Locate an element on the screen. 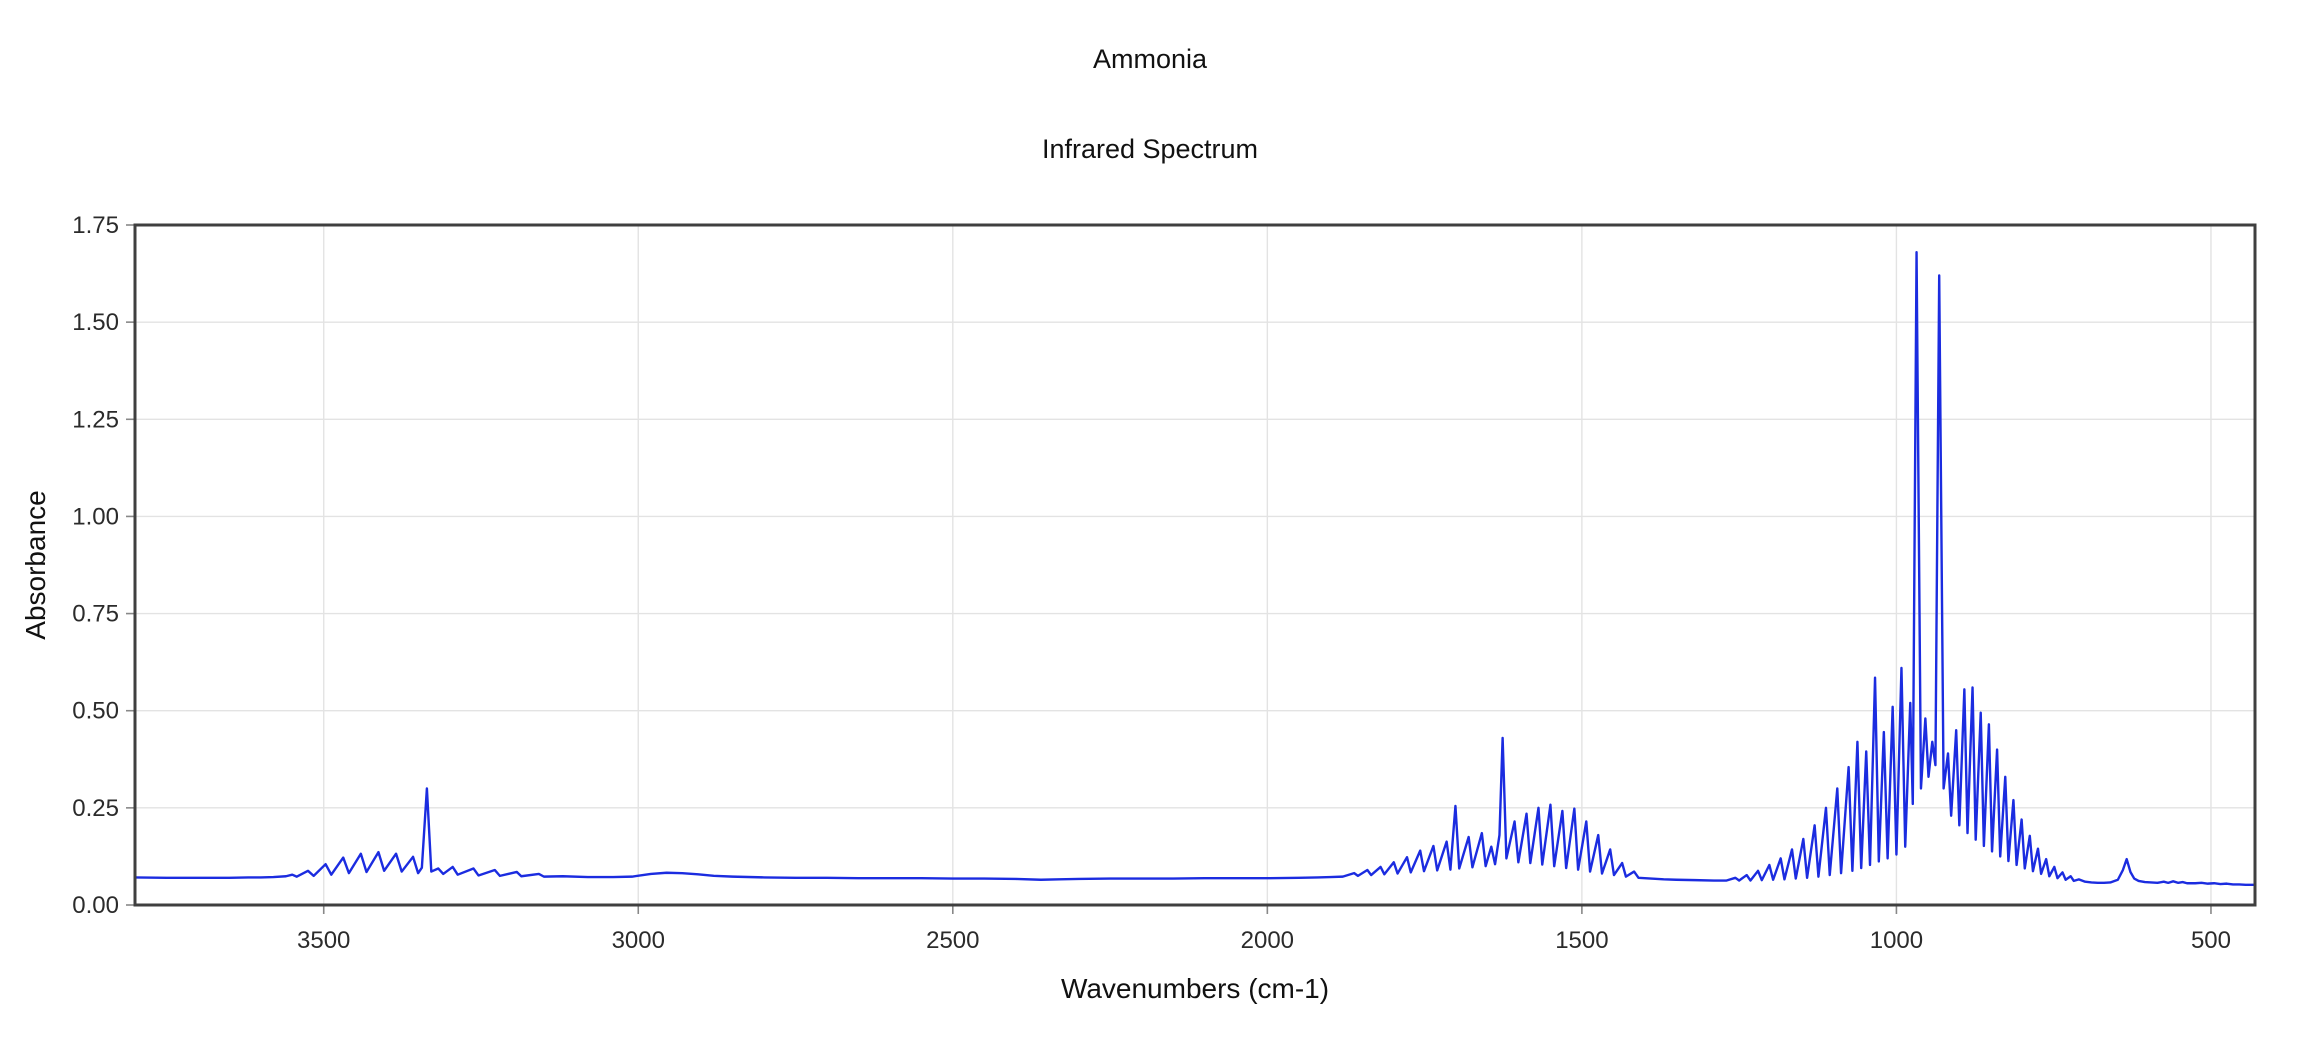  x-tick-label: 1000 is located at coordinates (1896, 940).